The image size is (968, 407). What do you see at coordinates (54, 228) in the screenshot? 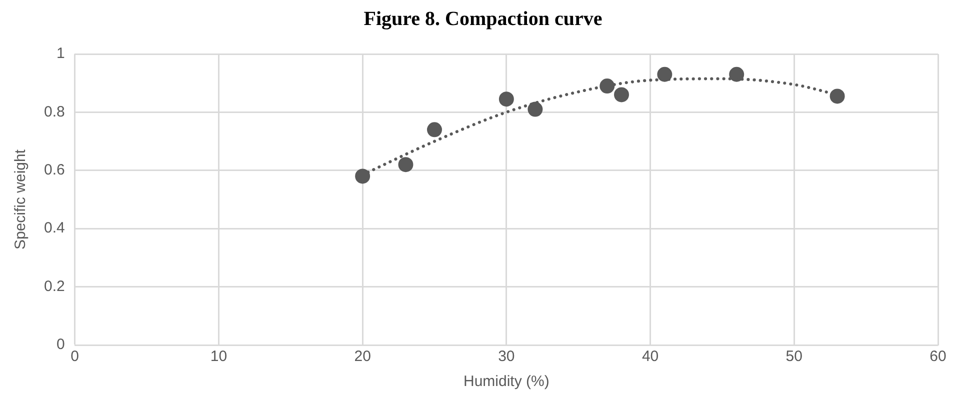
I see `y-tick-label: 0.4` at bounding box center [54, 228].